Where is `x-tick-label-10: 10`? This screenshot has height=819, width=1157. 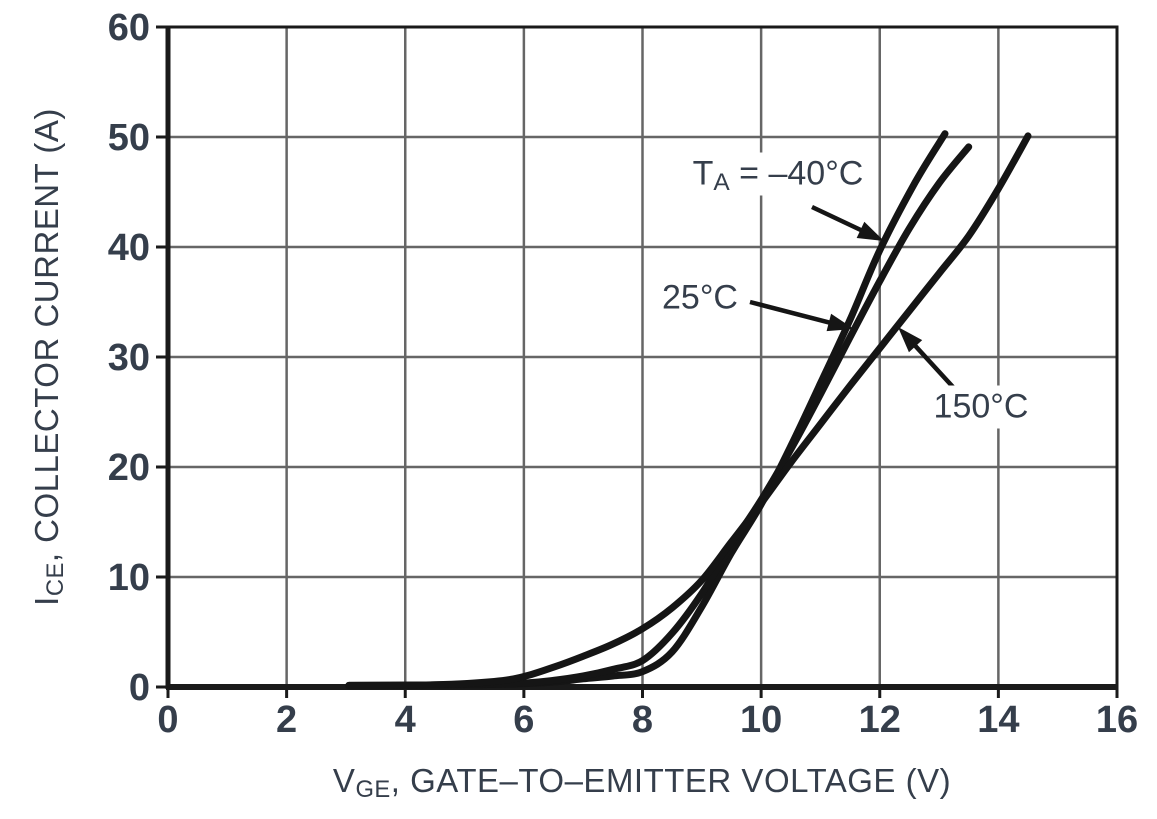
x-tick-label-10: 10 is located at coordinates (761, 720).